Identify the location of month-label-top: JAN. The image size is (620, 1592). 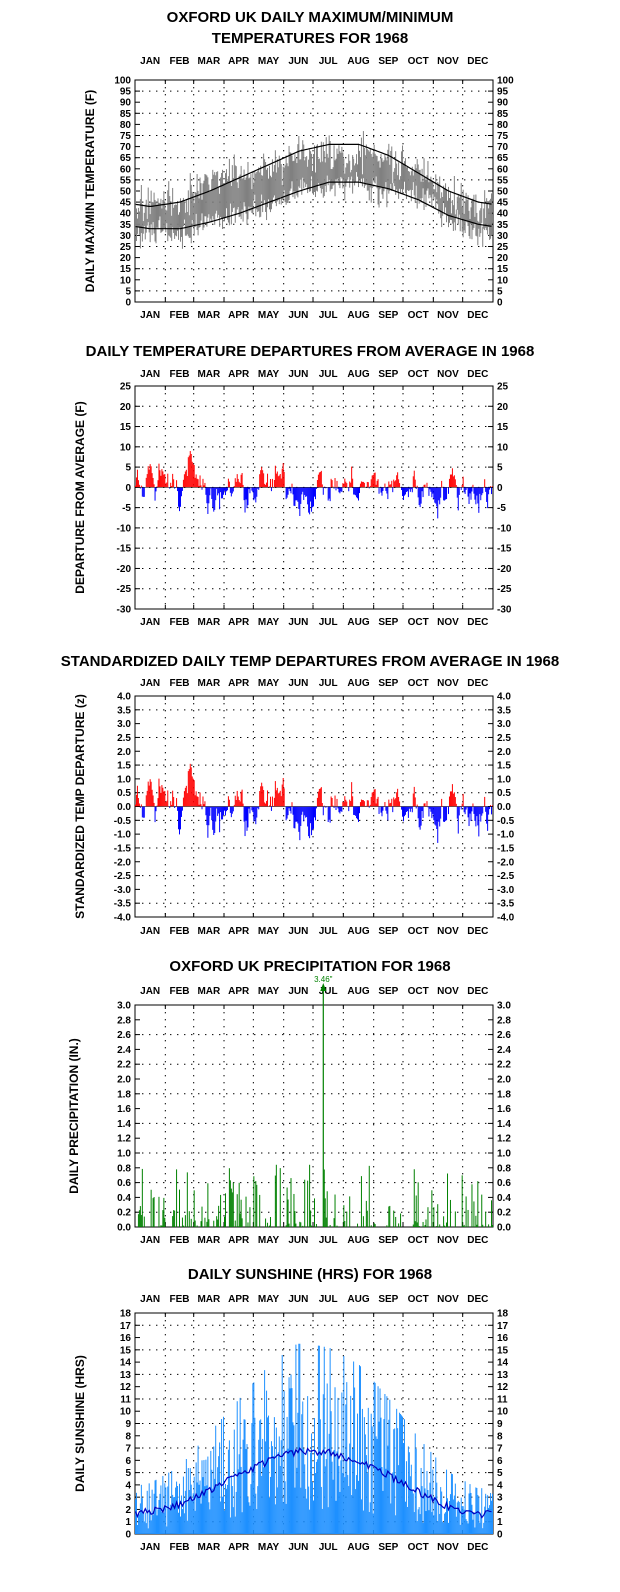
(150, 991).